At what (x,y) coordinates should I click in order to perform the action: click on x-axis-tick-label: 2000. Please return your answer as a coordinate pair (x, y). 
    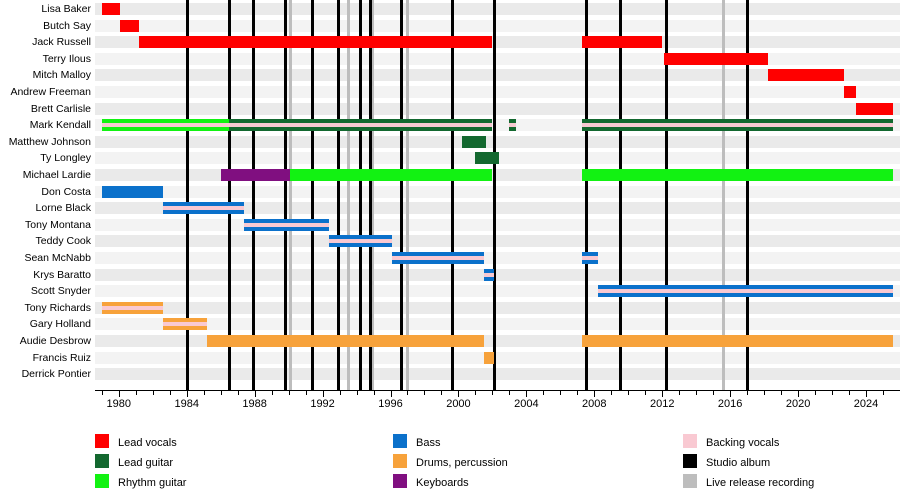
    Looking at the image, I should click on (458, 404).